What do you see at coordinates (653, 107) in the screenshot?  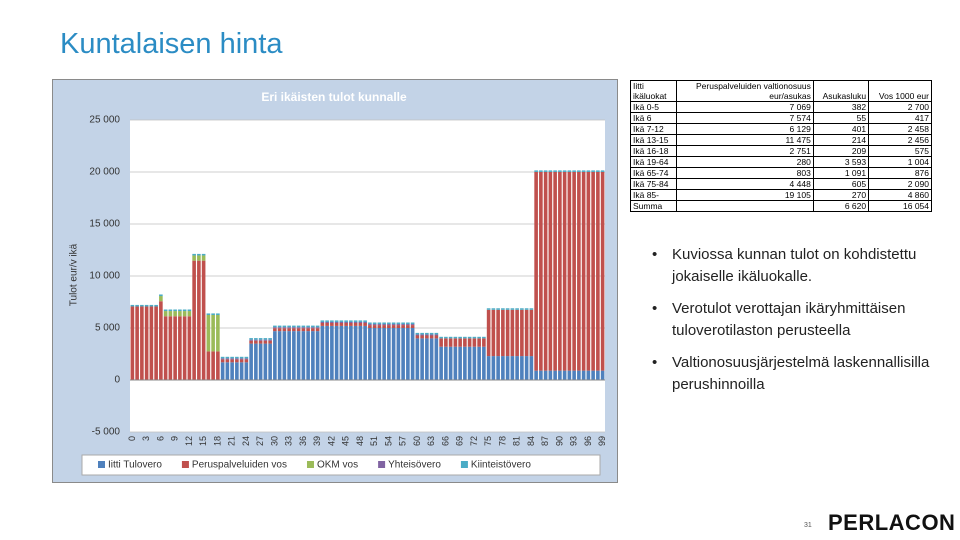 I see `table-cell: Ikä 0-5` at bounding box center [653, 107].